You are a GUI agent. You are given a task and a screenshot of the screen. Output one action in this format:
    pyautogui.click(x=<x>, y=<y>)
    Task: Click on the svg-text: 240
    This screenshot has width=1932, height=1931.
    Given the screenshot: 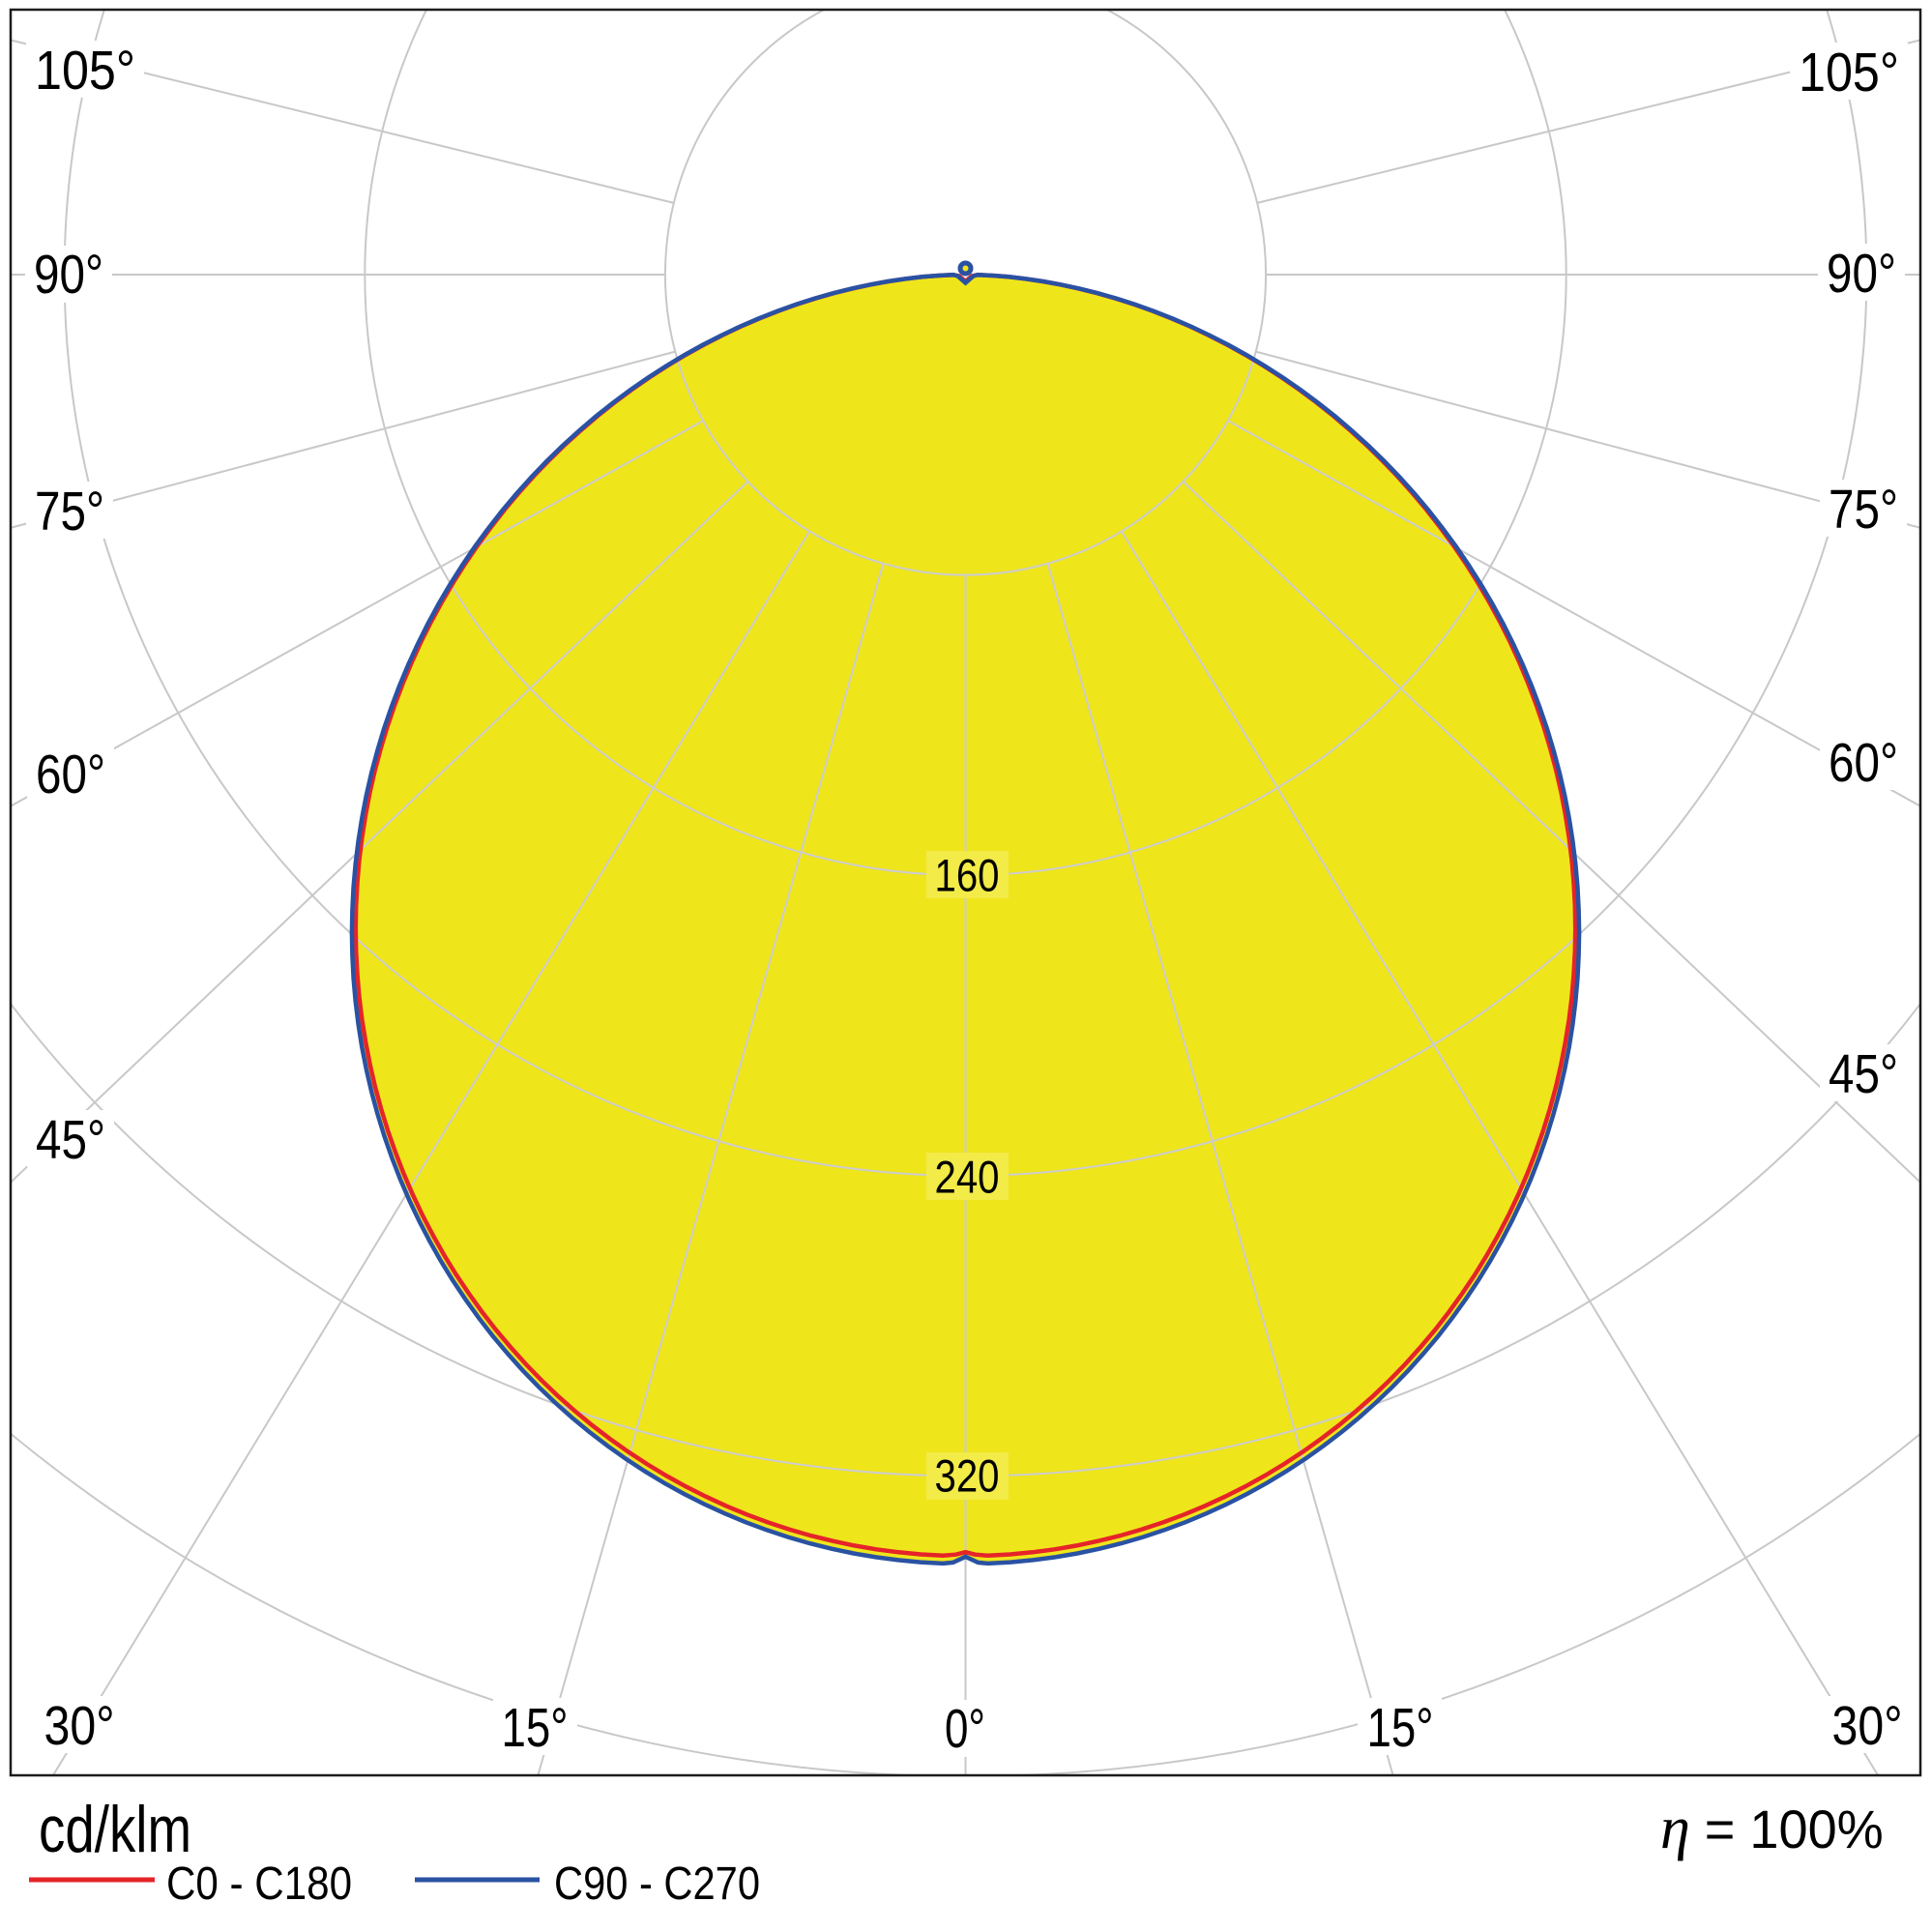 What is the action you would take?
    pyautogui.click(x=967, y=1177)
    